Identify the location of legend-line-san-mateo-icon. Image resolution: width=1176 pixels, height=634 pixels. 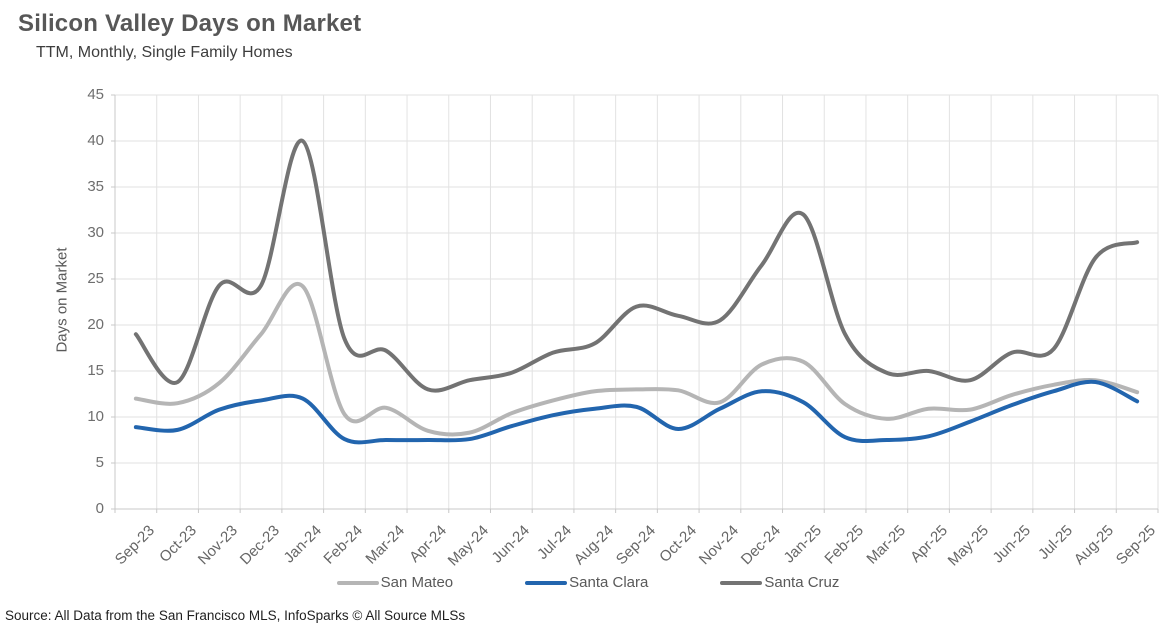
(357, 582).